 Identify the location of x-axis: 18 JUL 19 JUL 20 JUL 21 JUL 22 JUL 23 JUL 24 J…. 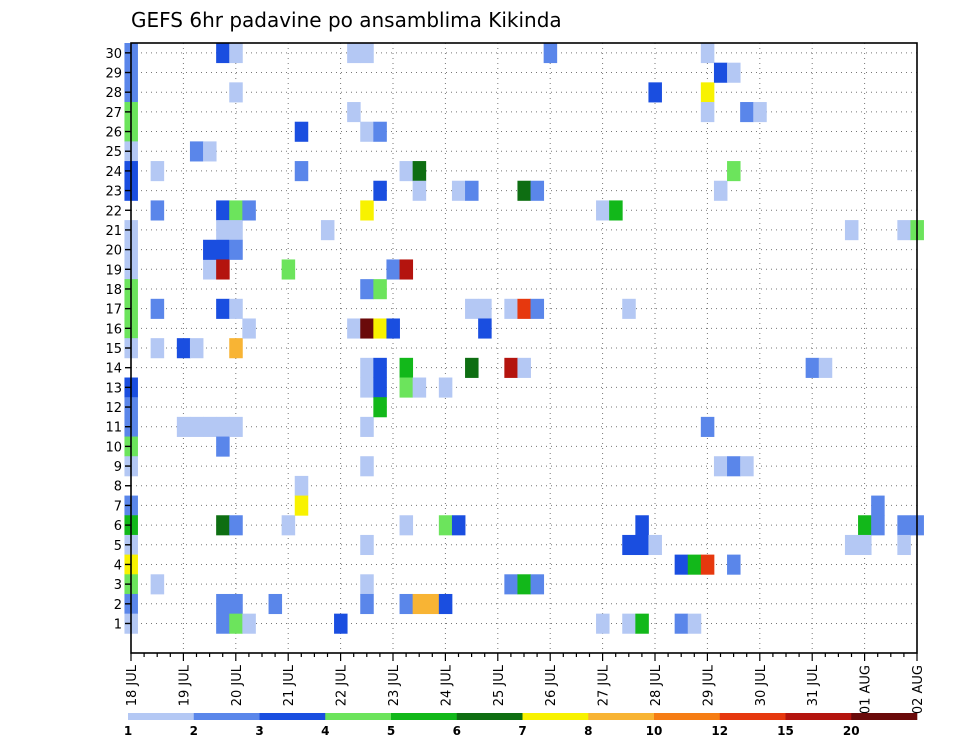
(525, 683).